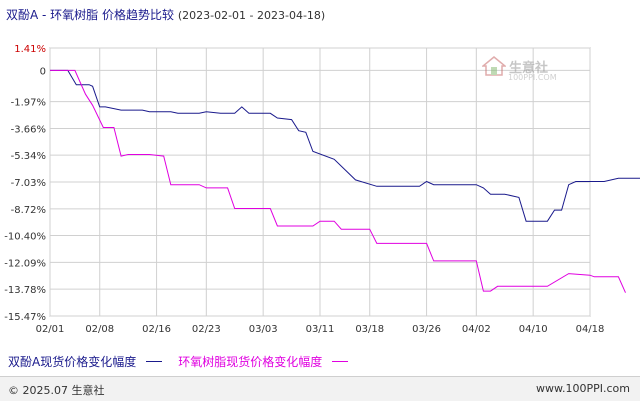 The width and height of the screenshot is (640, 401). What do you see at coordinates (251, 15) in the screenshot?
I see `chart-date-range: (2023-02-01 - 2023-04-18)` at bounding box center [251, 15].